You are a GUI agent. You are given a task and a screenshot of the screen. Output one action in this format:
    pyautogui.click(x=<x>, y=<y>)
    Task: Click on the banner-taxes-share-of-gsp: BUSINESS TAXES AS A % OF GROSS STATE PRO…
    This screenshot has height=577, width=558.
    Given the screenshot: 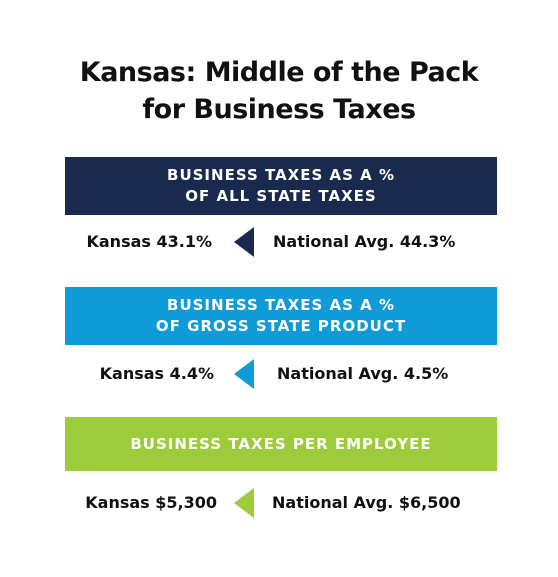 What is the action you would take?
    pyautogui.click(x=281, y=316)
    